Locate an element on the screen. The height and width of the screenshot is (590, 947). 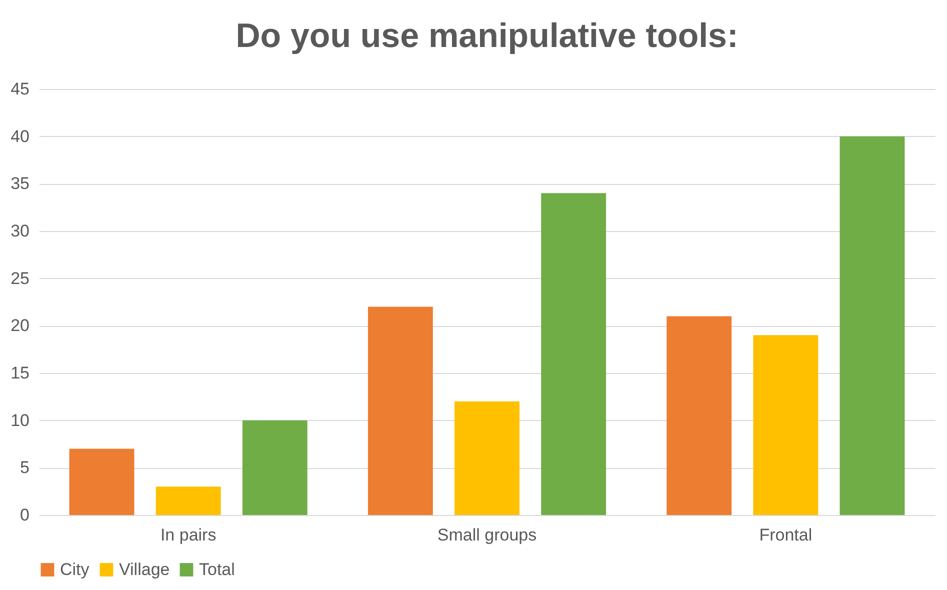
y-tick-label: 30 is located at coordinates (20, 231).